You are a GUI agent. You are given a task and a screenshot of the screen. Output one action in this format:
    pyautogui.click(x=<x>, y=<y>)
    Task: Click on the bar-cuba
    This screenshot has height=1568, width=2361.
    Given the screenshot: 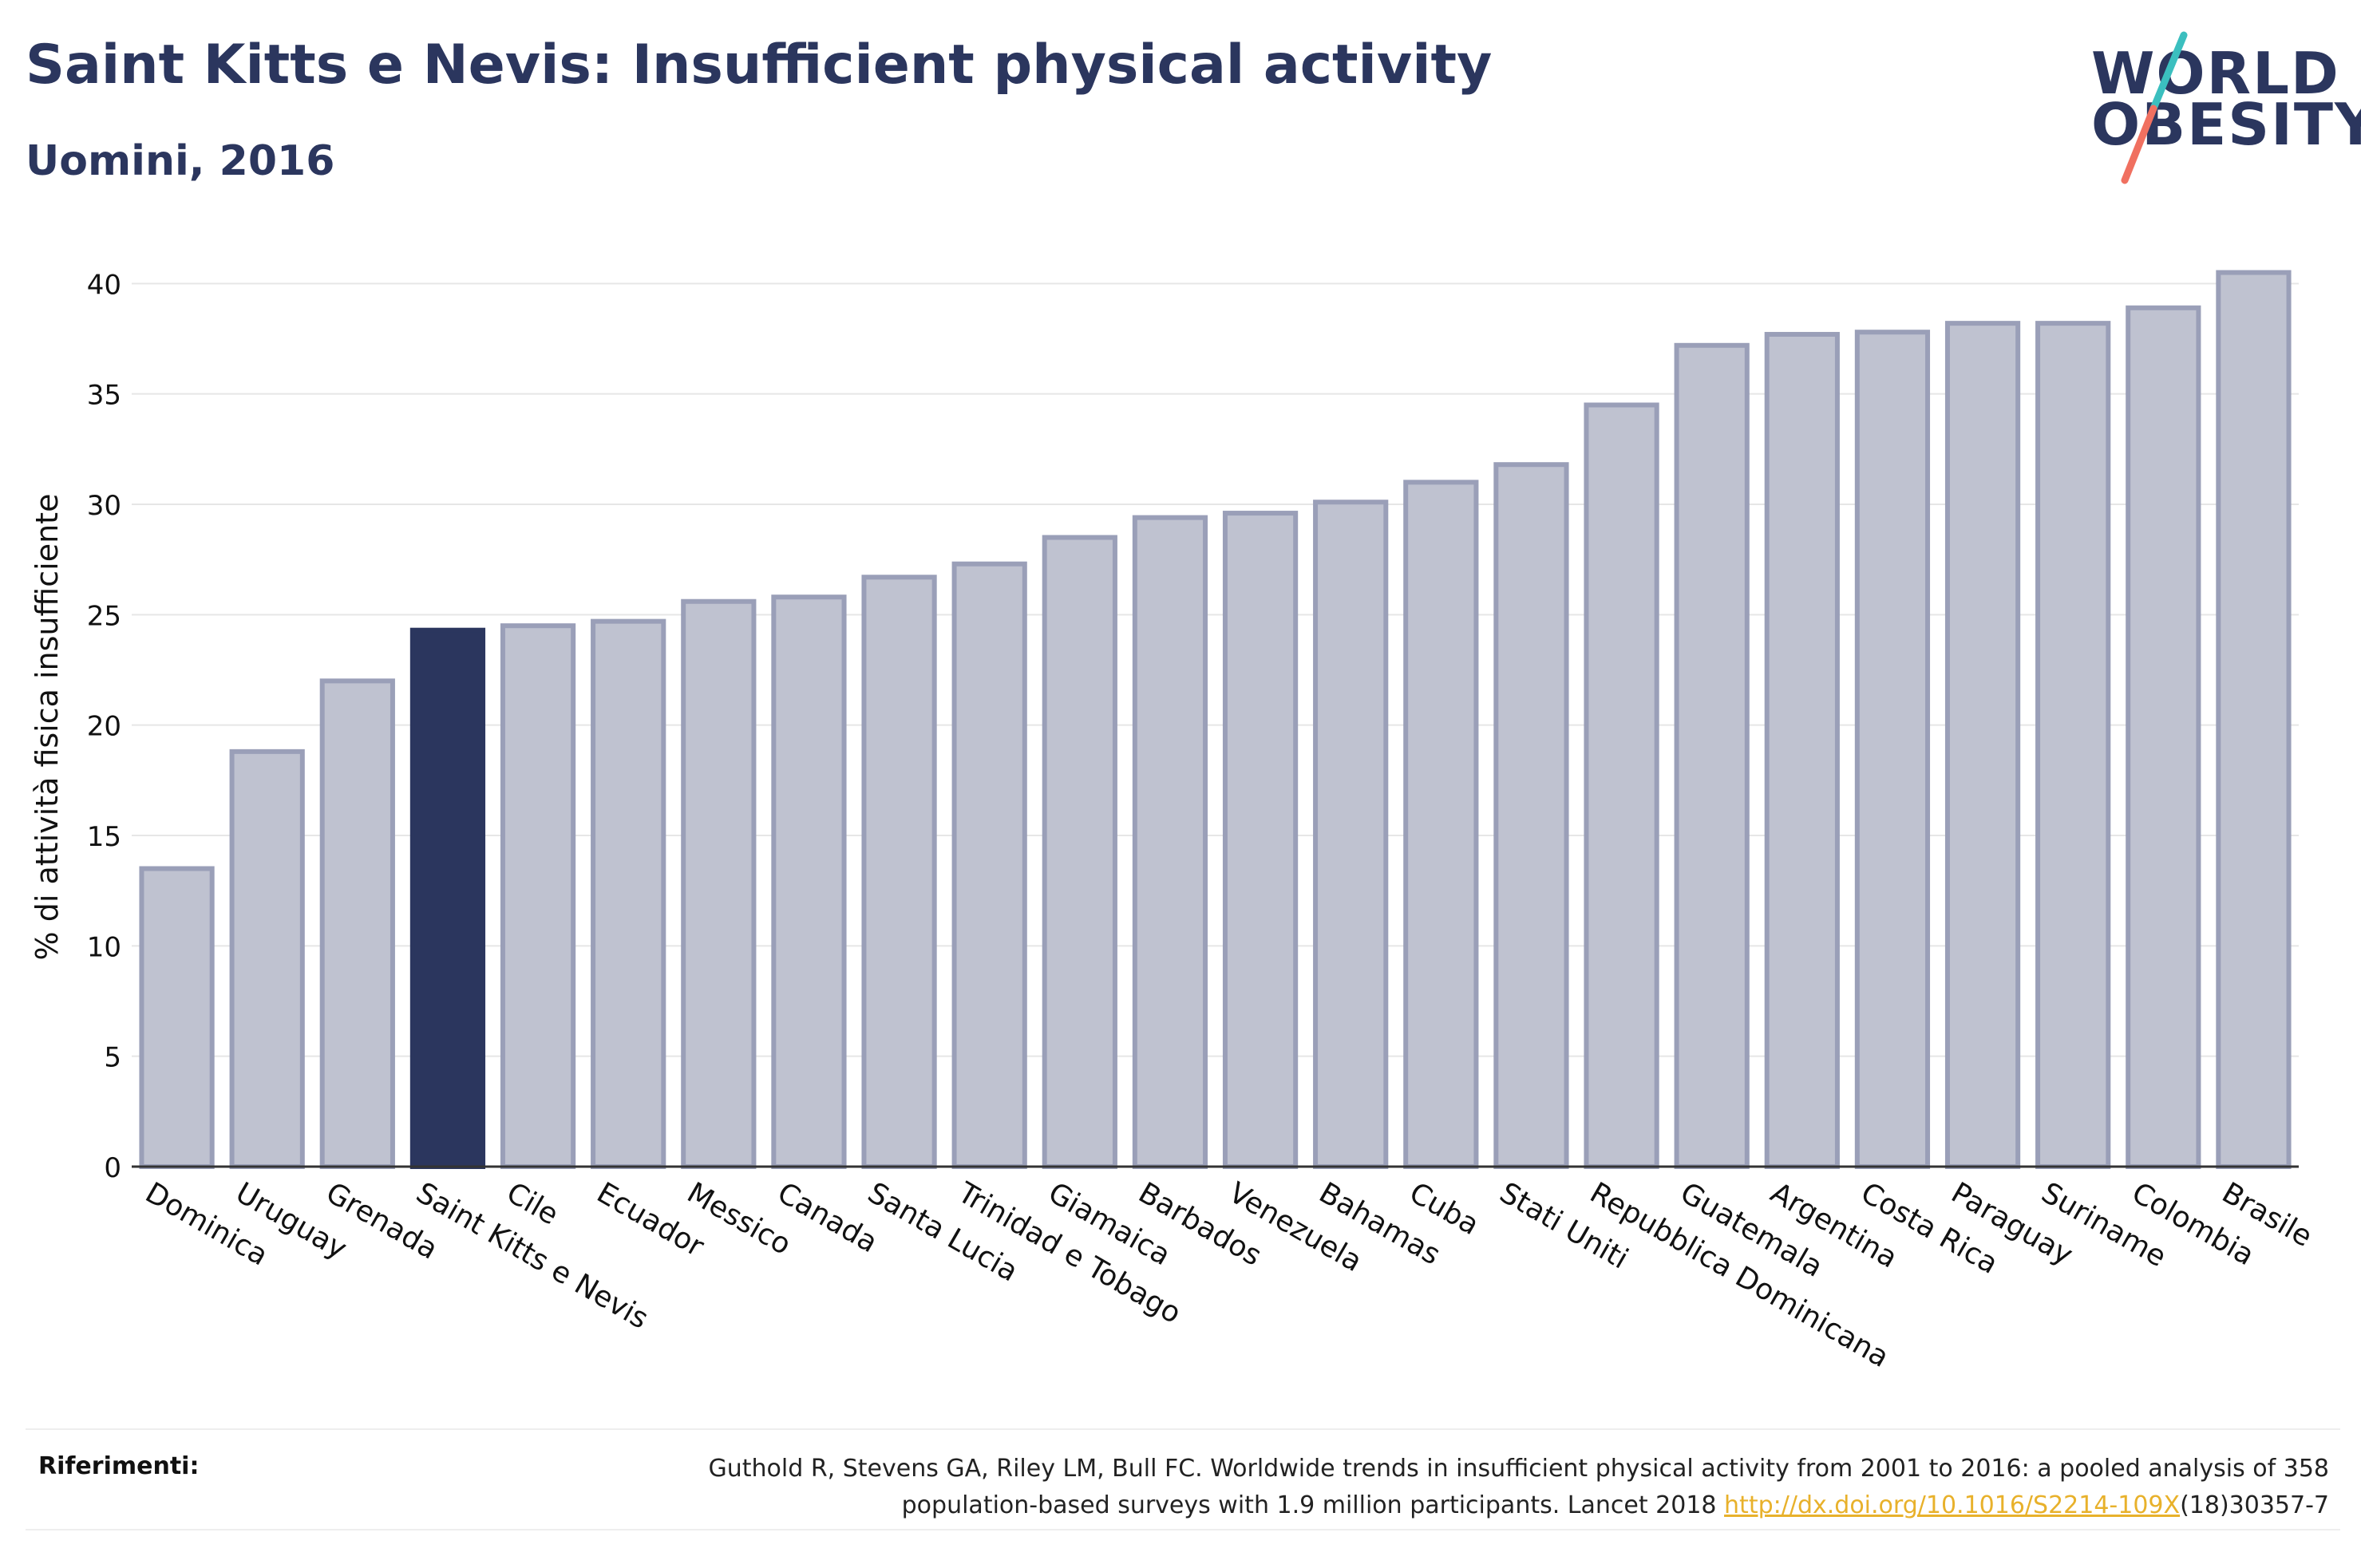 What is the action you would take?
    pyautogui.click(x=1441, y=824)
    